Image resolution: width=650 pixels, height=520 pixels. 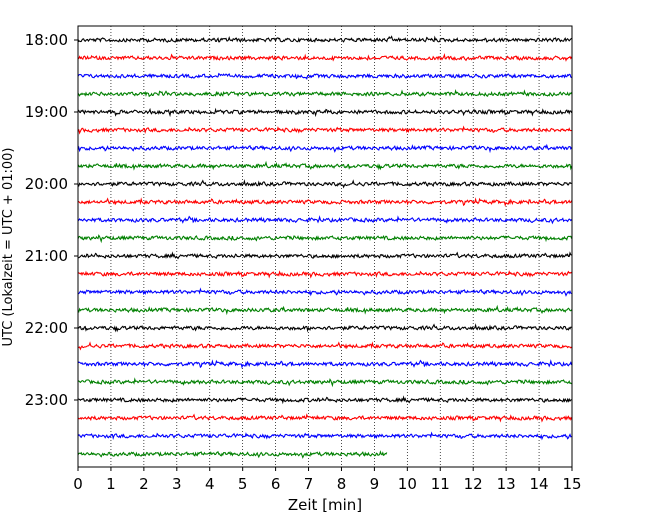 I want to click on x-tick-label: 7, so click(x=309, y=484).